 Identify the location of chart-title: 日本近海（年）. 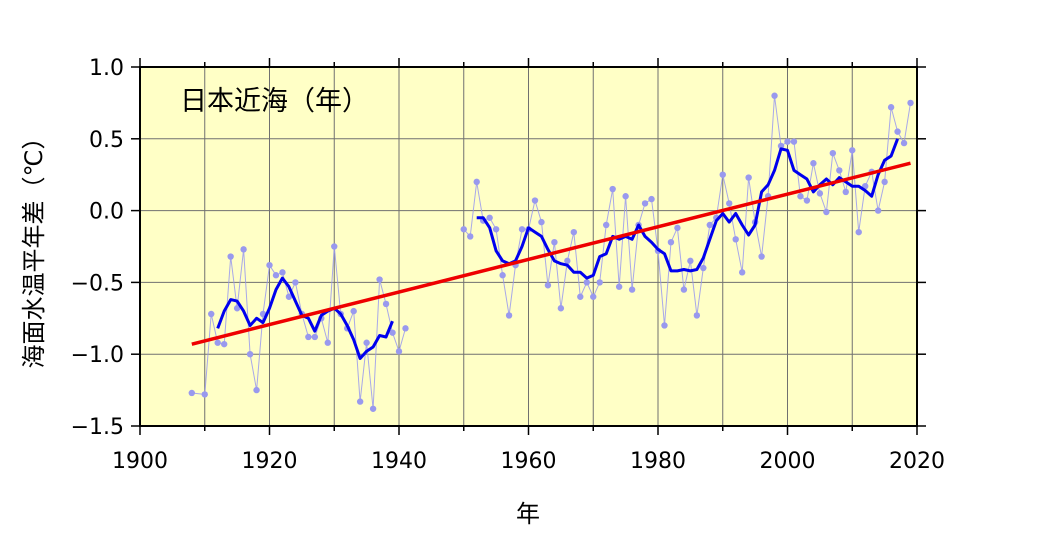
(274, 101).